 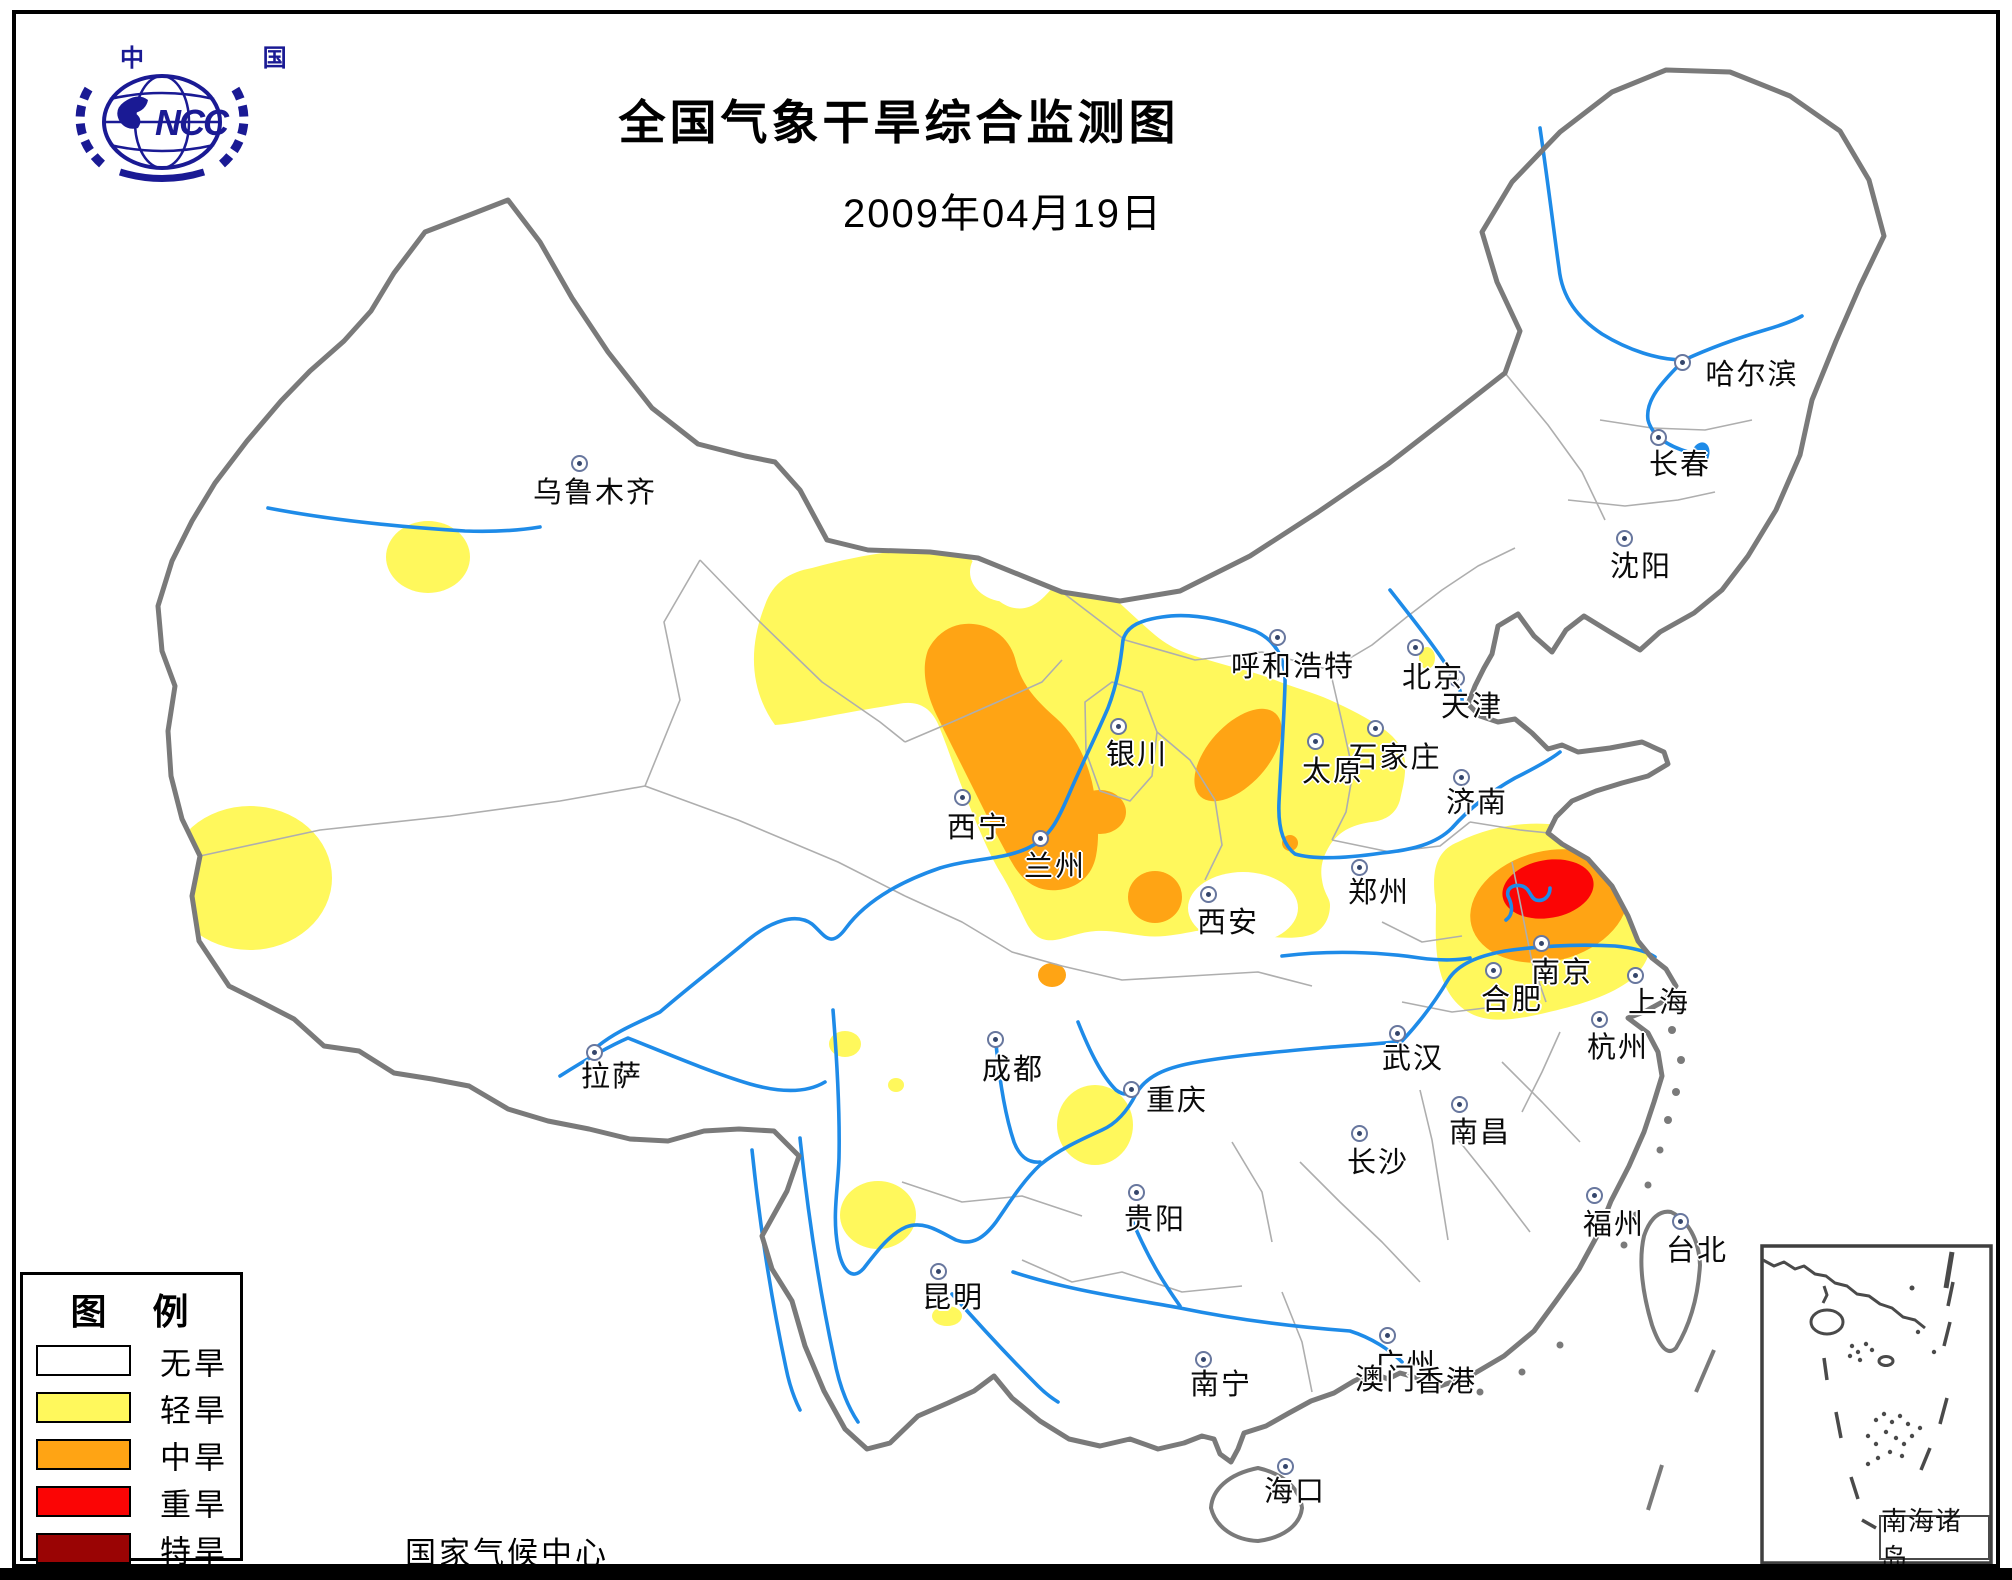 I want to click on city-label-北京: 北京, so click(x=1433, y=678).